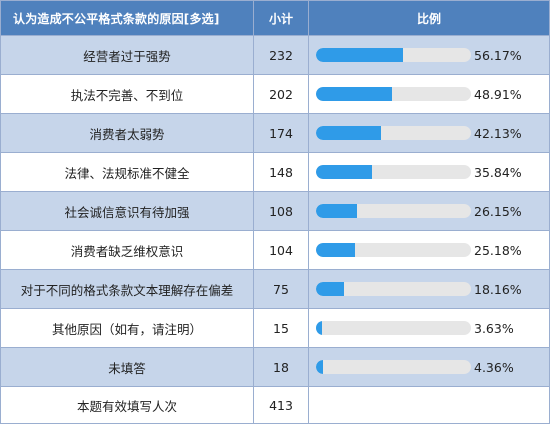 This screenshot has height=426, width=550. What do you see at coordinates (281, 250) in the screenshot?
I see `option-count: 104` at bounding box center [281, 250].